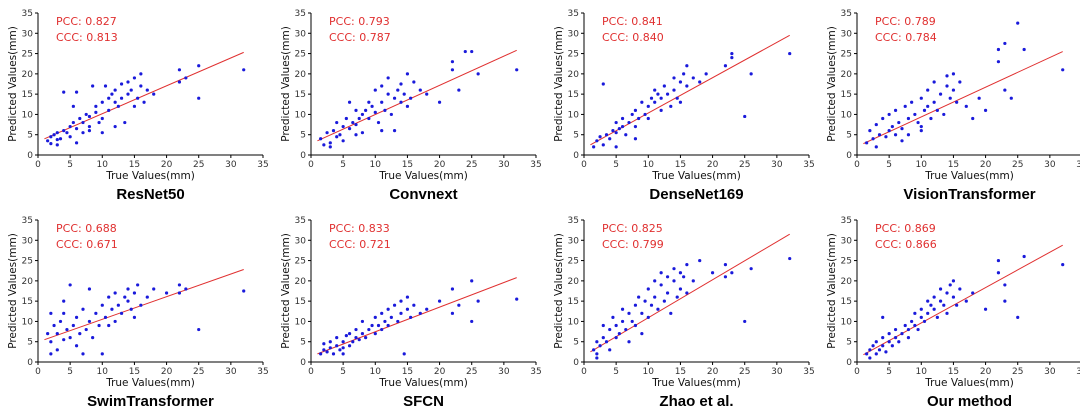 Image resolution: width=1080 pixels, height=412 pixels. What do you see at coordinates (286, 291) in the screenshot?
I see `y-axis-label: Predicted Values(mm)` at bounding box center [286, 291].